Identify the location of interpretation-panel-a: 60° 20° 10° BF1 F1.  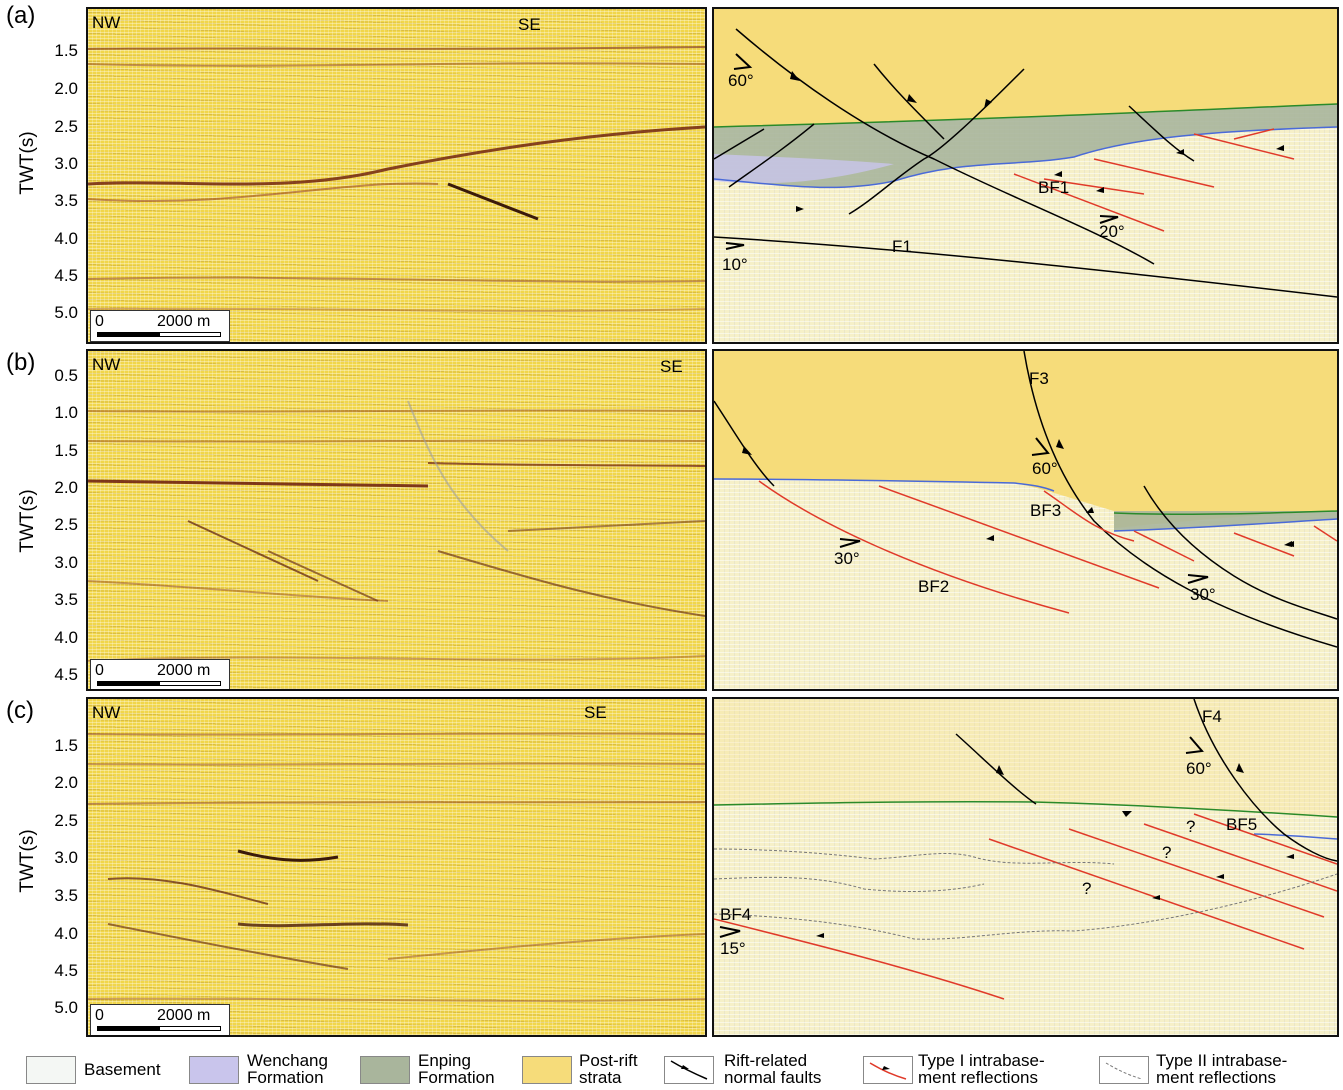
(1025, 175).